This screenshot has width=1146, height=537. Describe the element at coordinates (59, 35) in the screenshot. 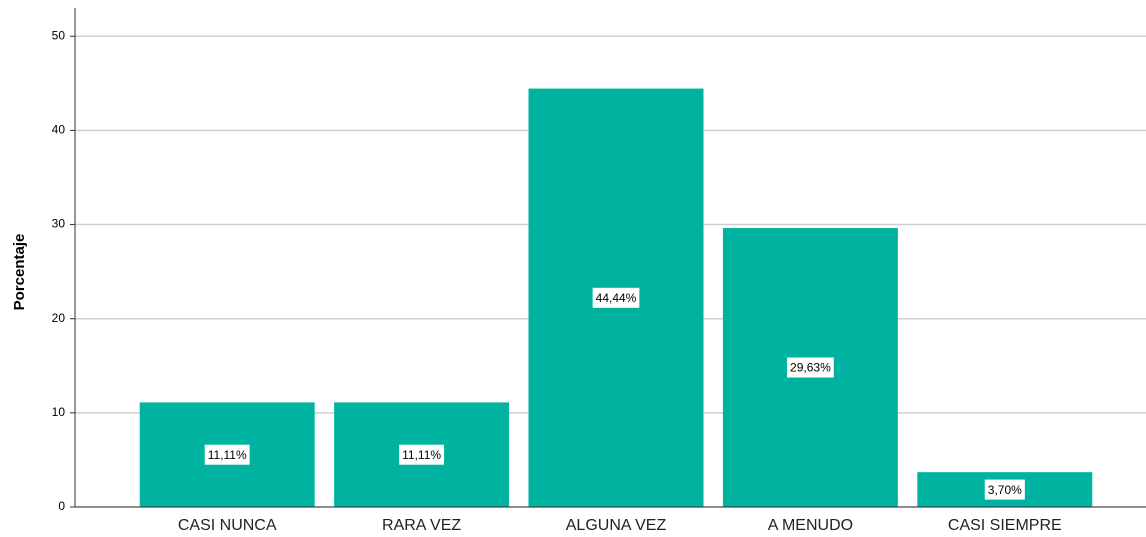

I see `y-tick-label: 50` at that location.